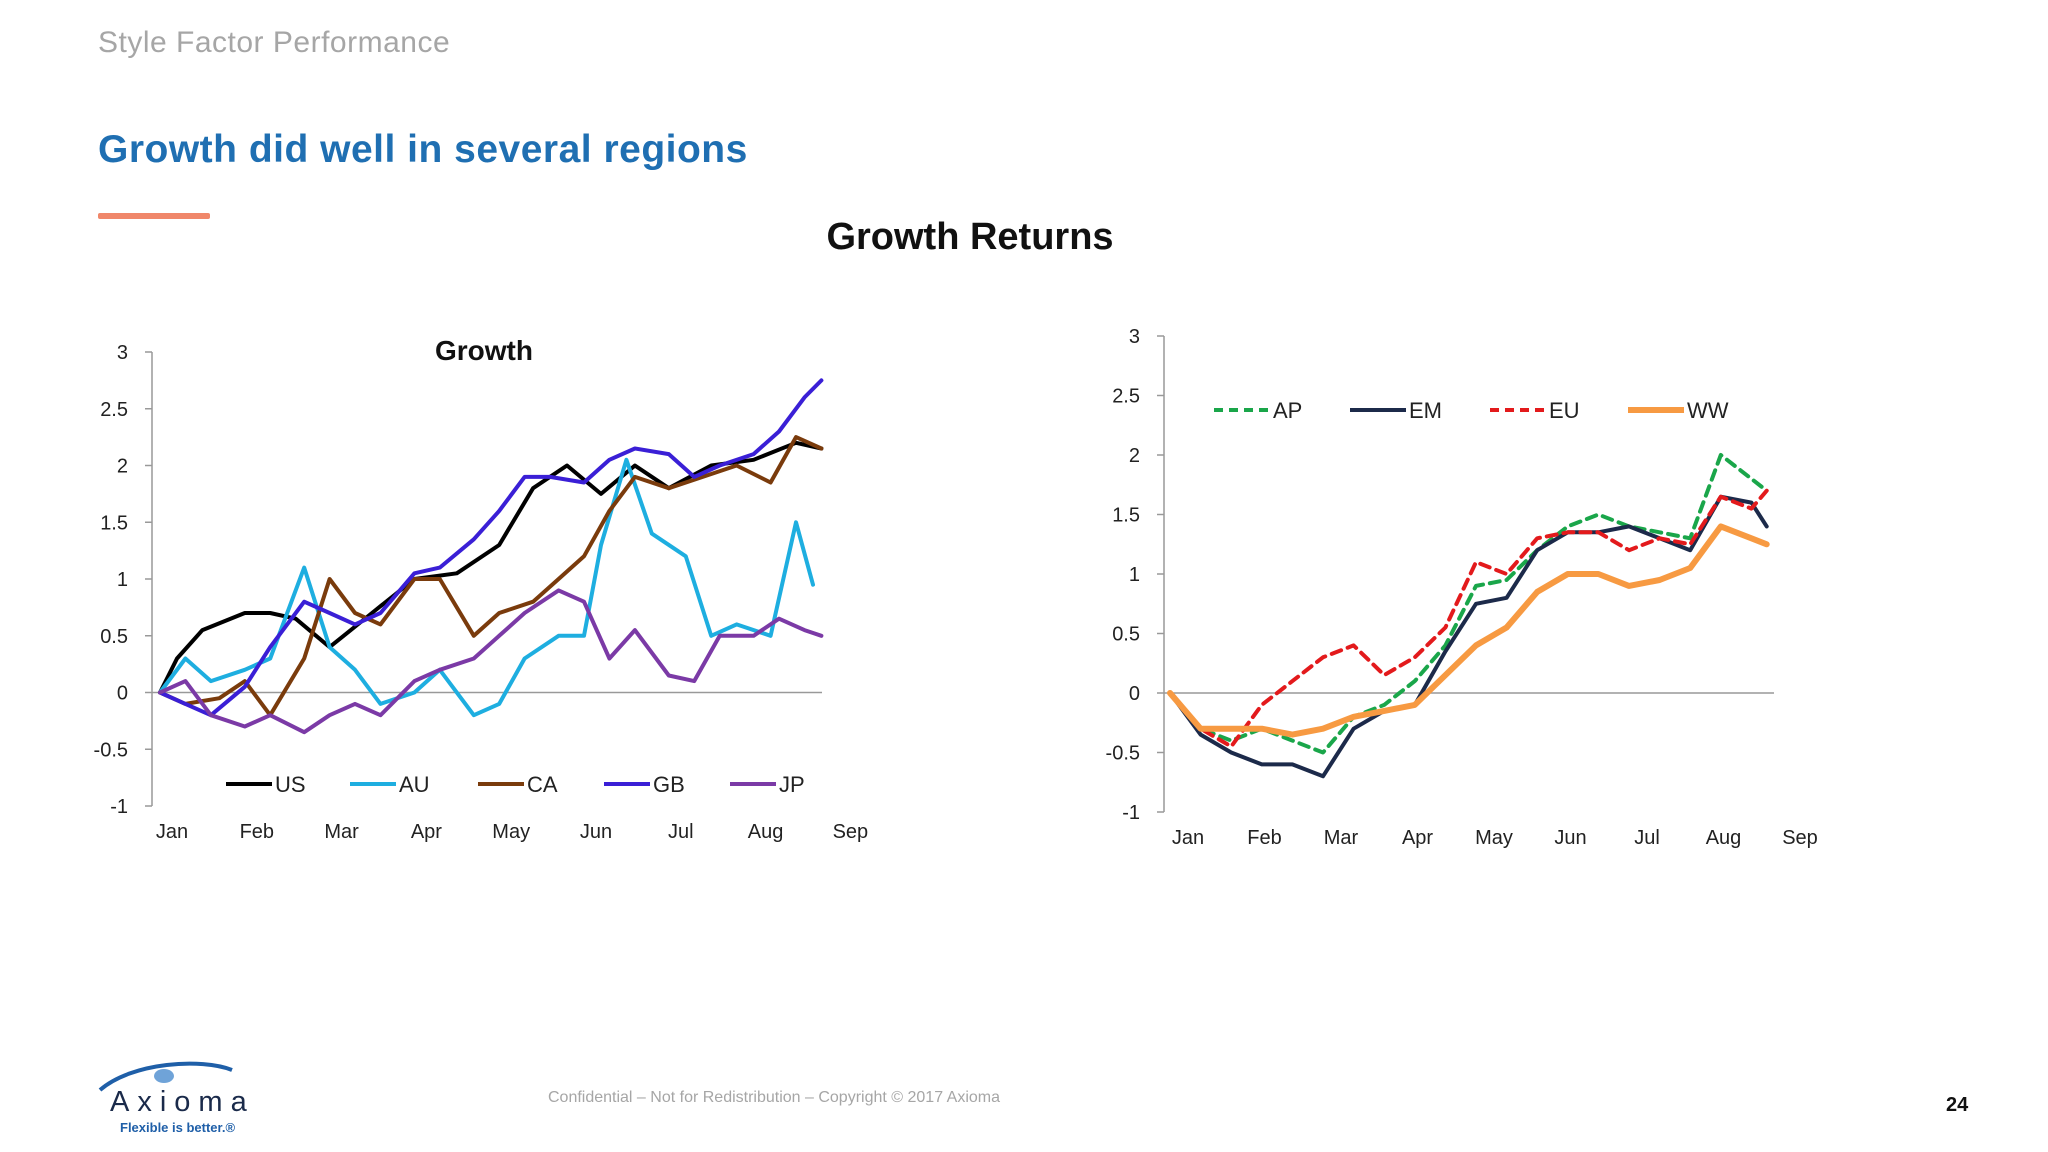  I want to click on chart-title: Growth, so click(484, 350).